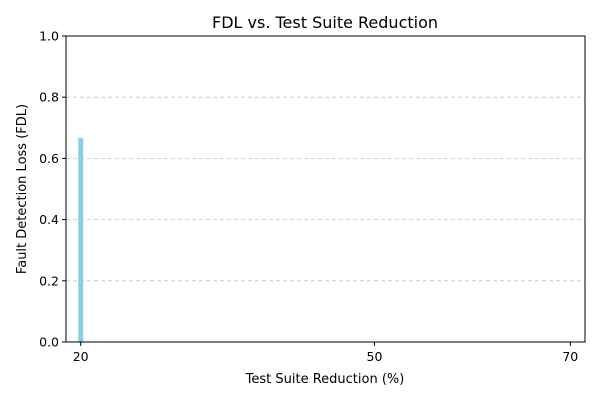 This screenshot has width=600, height=400. Describe the element at coordinates (375, 356) in the screenshot. I see `x-tick-label: 50` at that location.